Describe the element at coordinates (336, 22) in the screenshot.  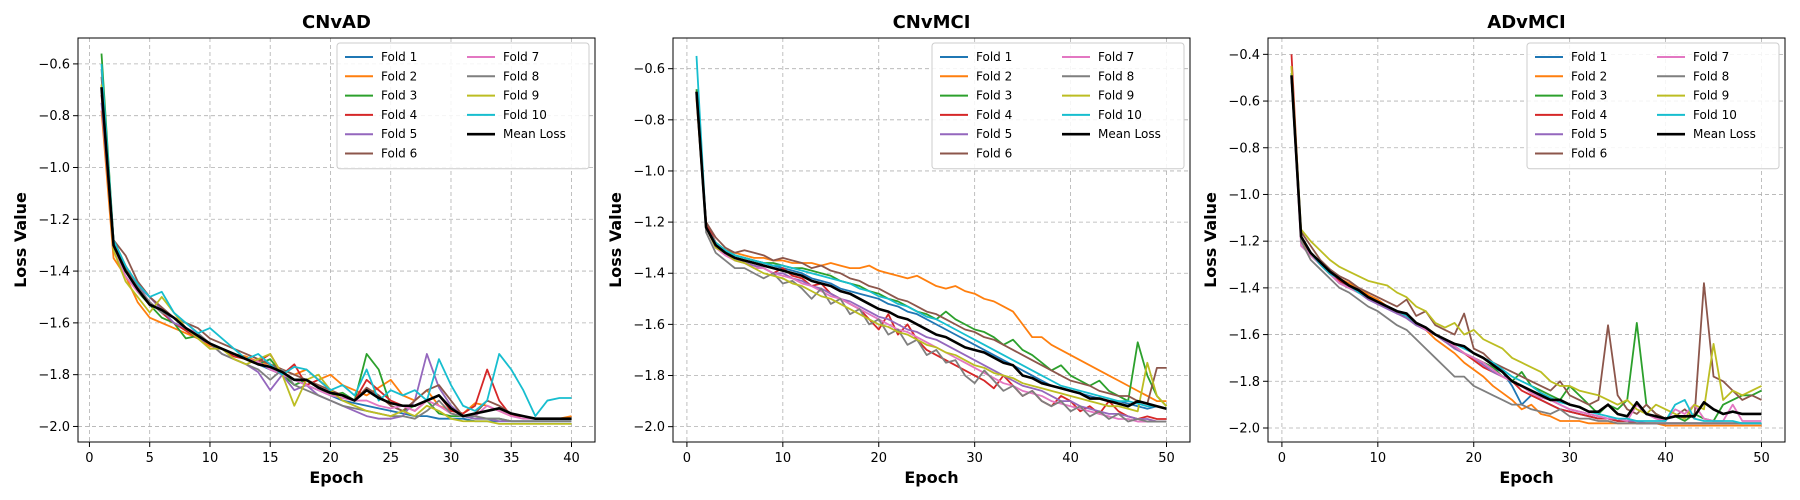
I see `panel-title: CNvAD` at that location.